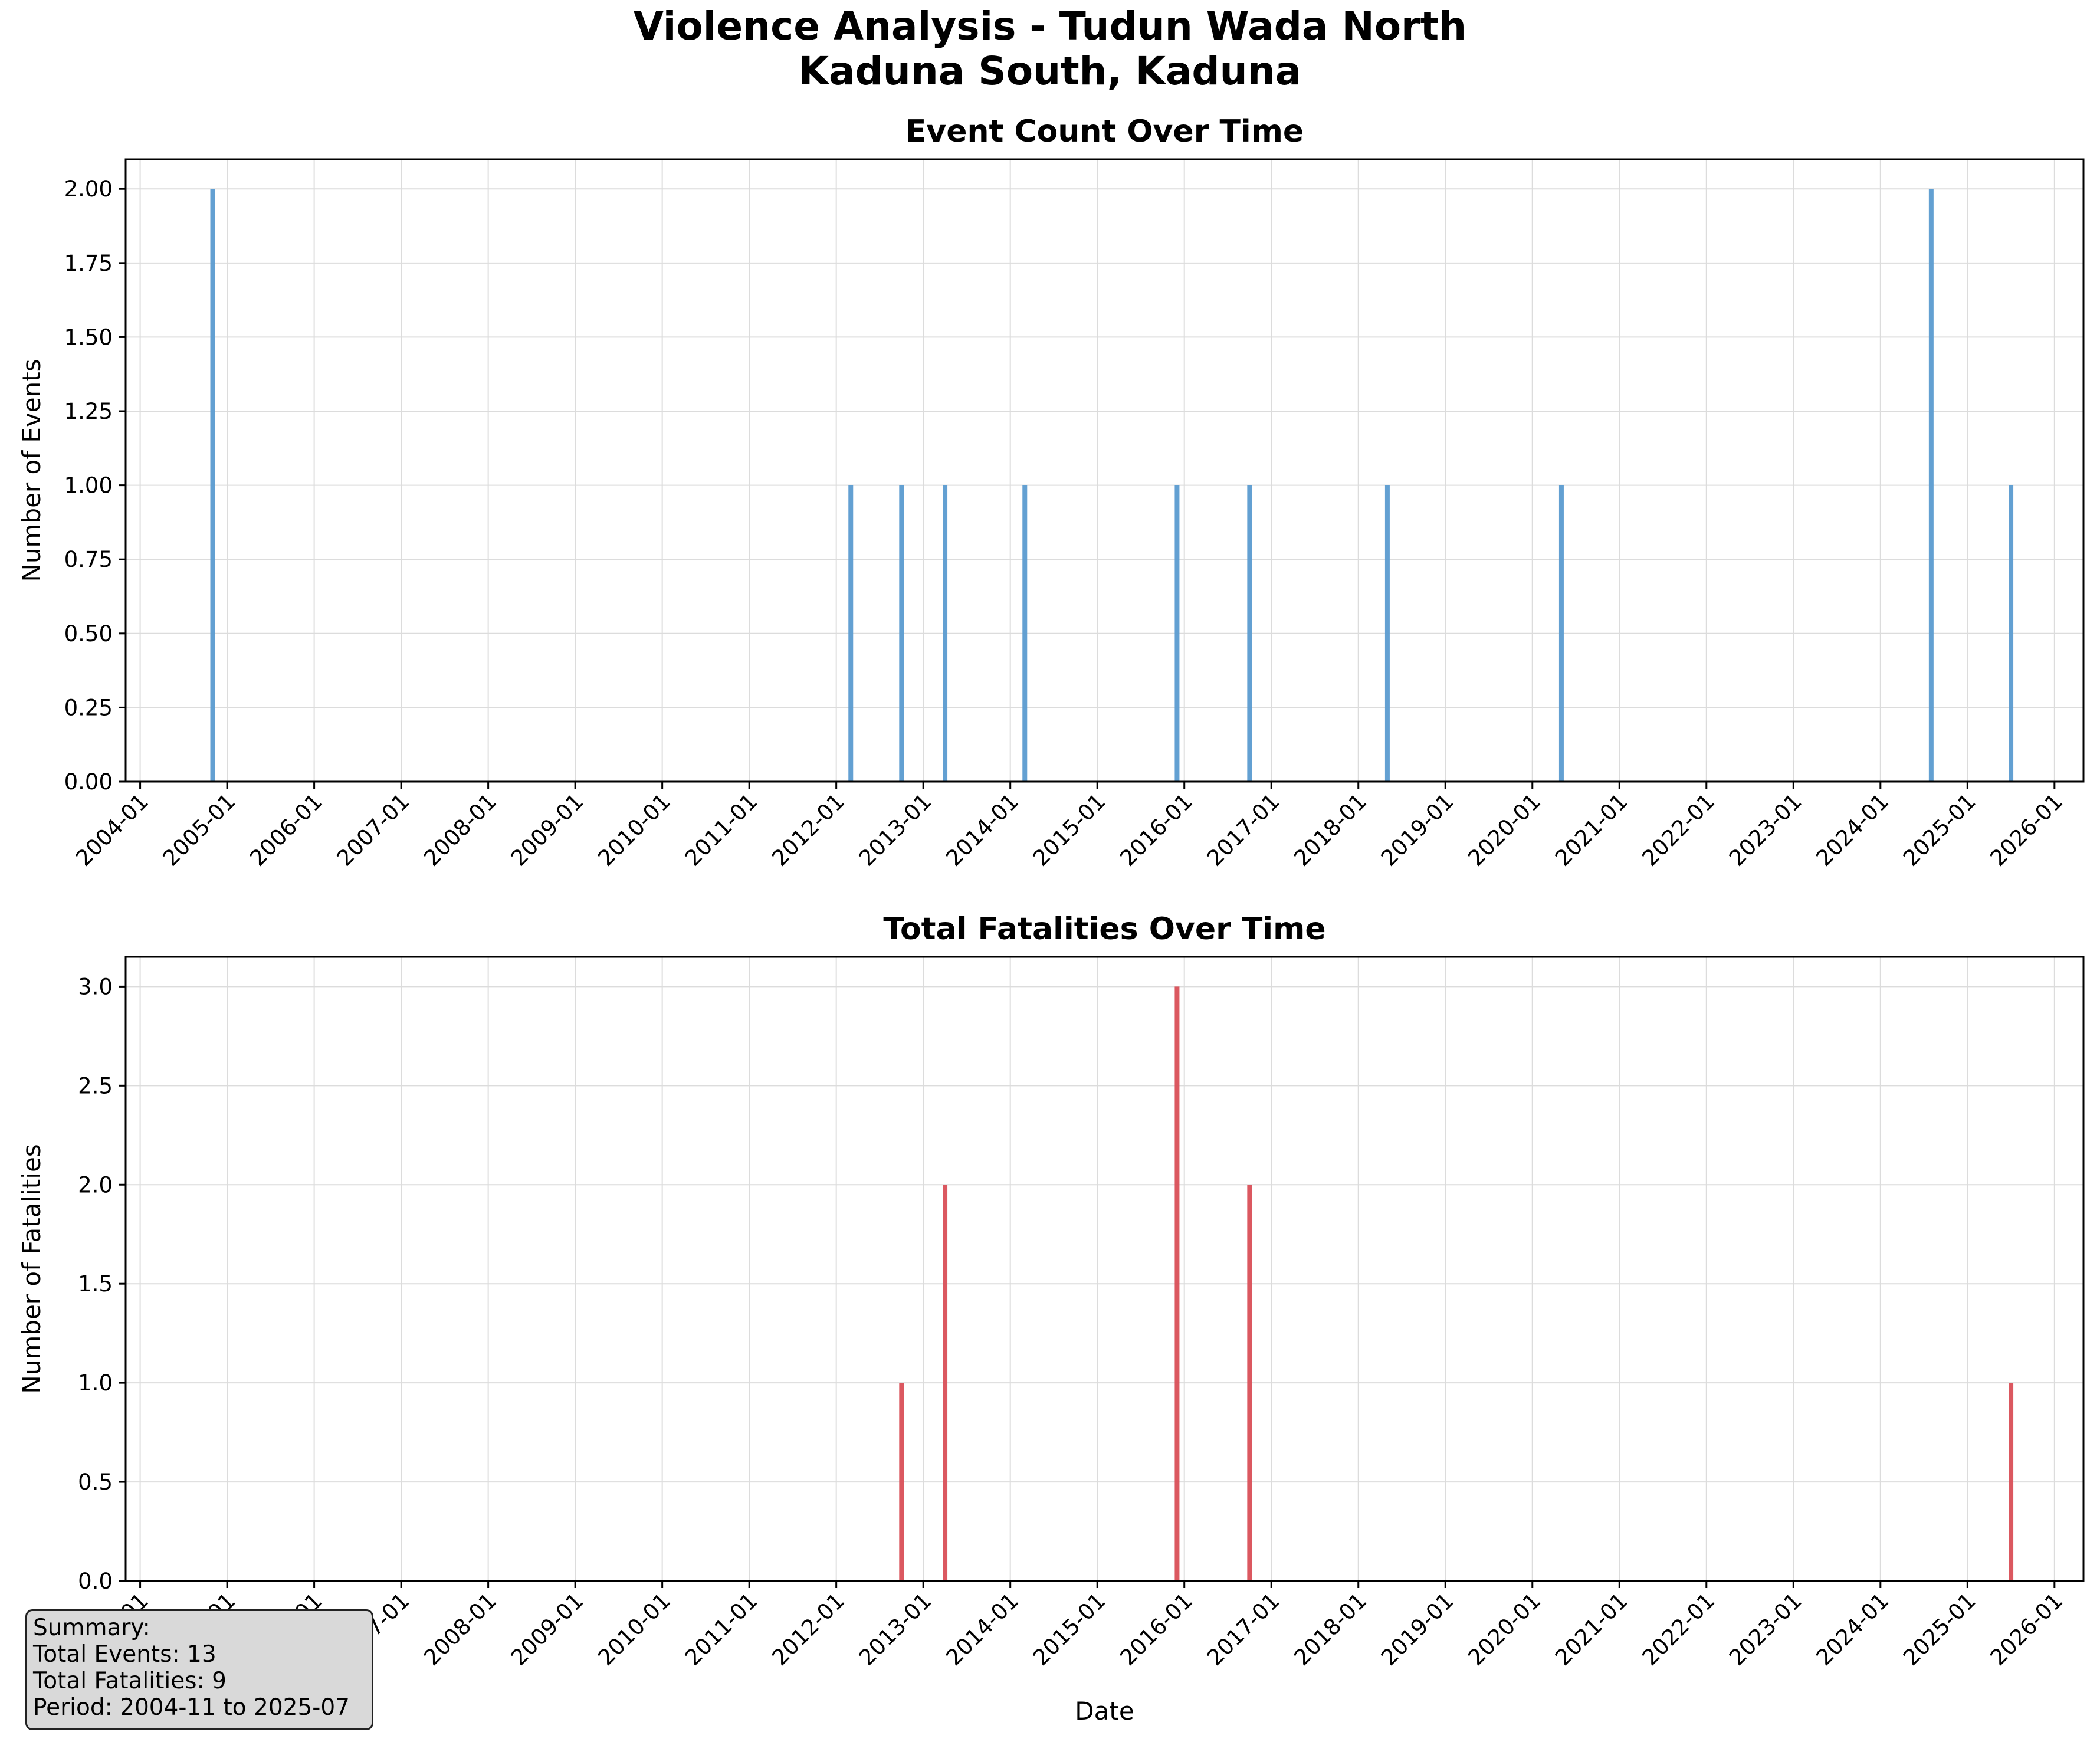 The width and height of the screenshot is (2100, 1742). Describe the element at coordinates (95, 1482) in the screenshot. I see `y-tick-label: 0.5` at that location.